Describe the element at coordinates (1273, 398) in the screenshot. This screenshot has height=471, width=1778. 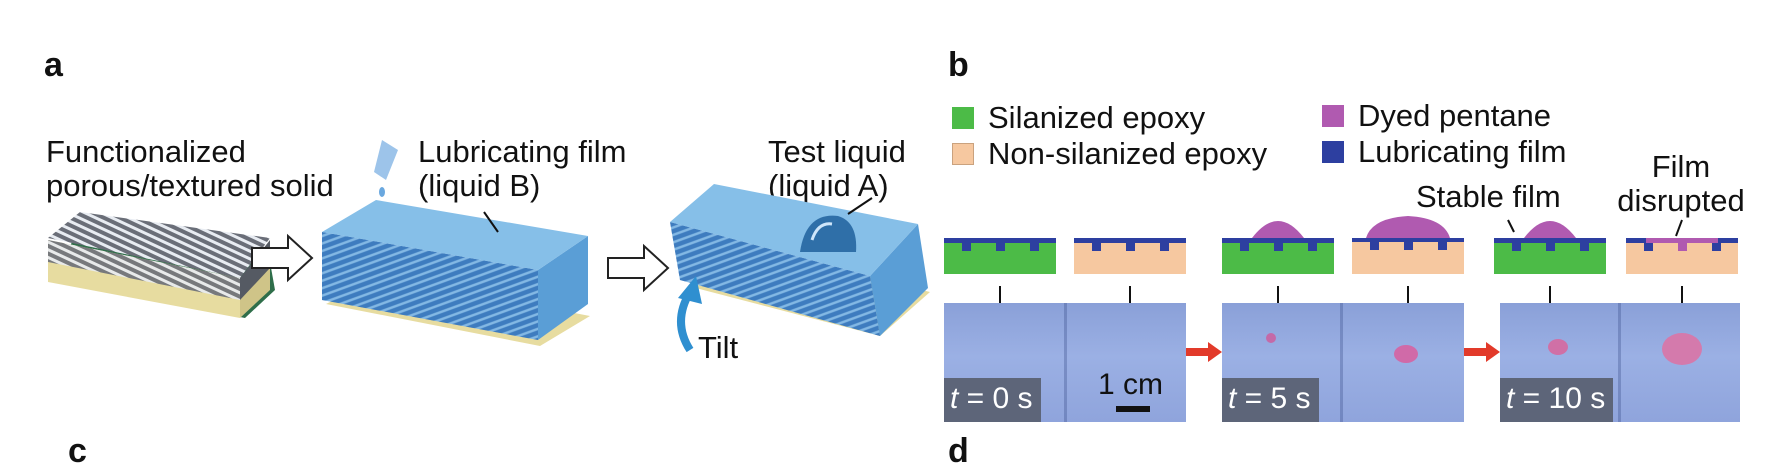
I see `time-value-t5: = 5 s` at that location.